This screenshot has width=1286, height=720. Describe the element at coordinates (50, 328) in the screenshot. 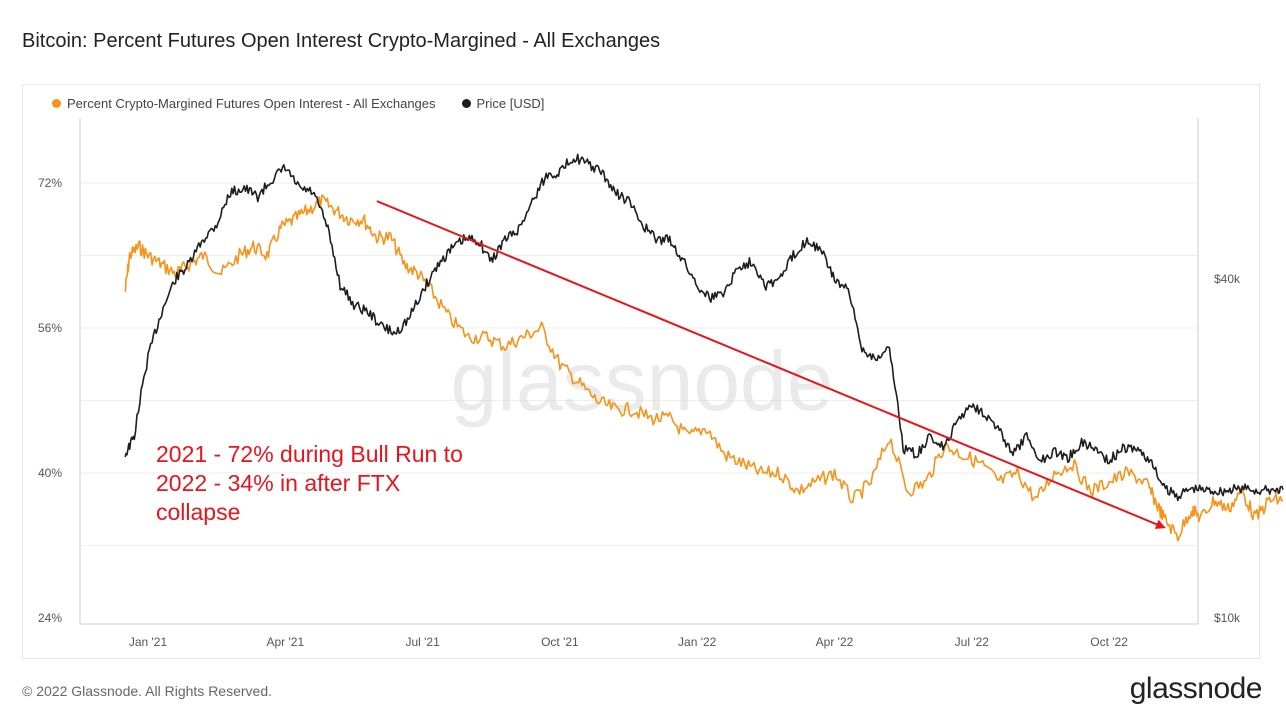

I see `y-tick-label-left: 56%` at that location.